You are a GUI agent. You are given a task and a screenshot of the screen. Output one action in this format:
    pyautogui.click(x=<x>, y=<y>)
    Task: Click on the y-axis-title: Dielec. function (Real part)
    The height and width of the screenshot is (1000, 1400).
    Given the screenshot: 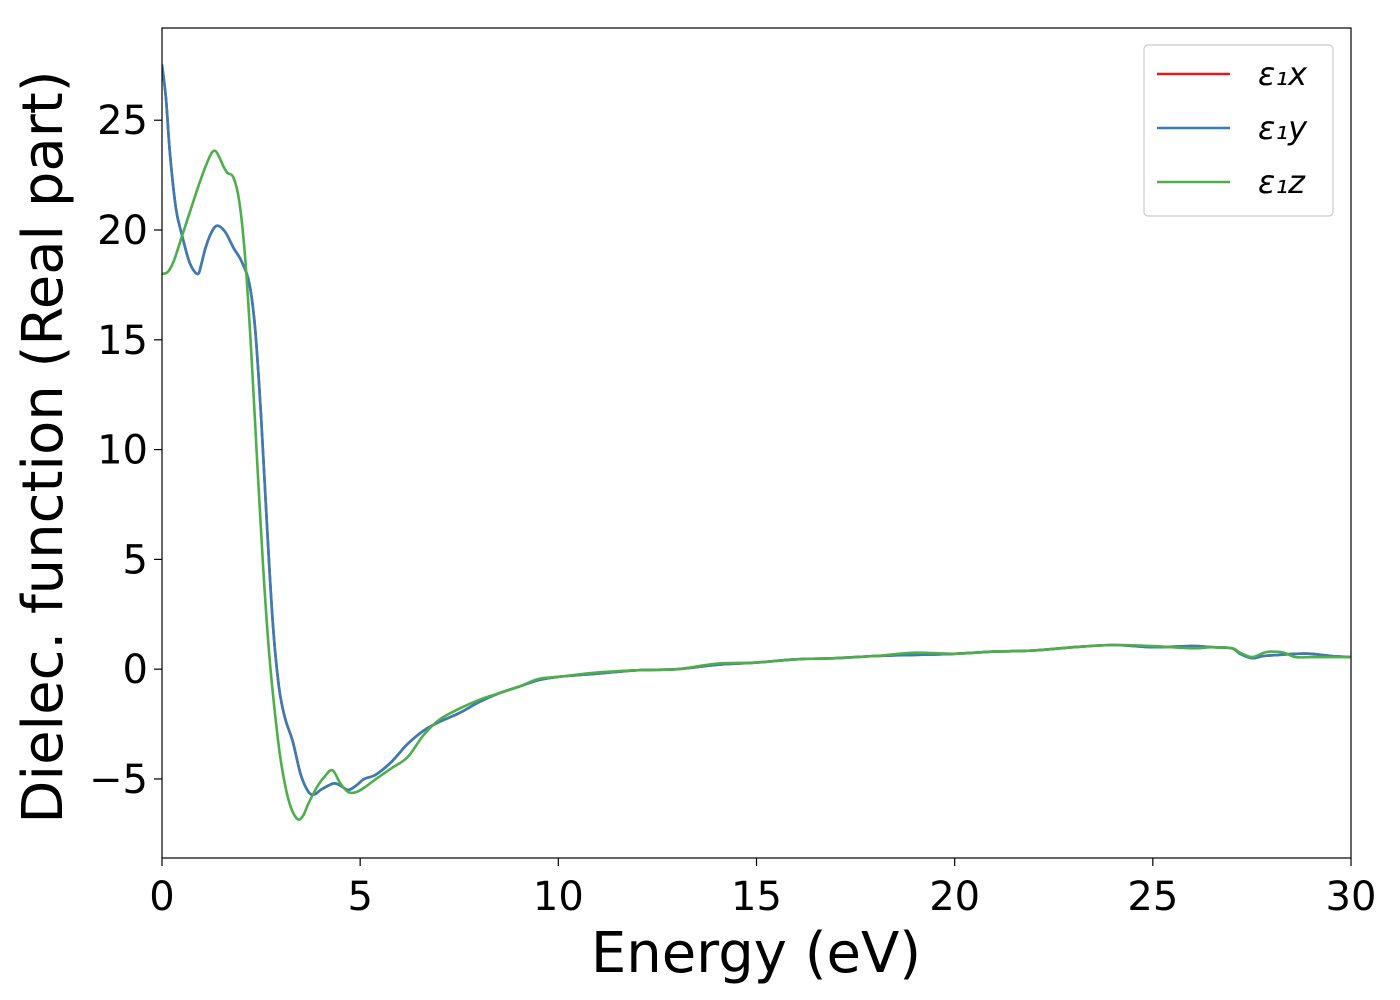 What is the action you would take?
    pyautogui.click(x=43, y=446)
    